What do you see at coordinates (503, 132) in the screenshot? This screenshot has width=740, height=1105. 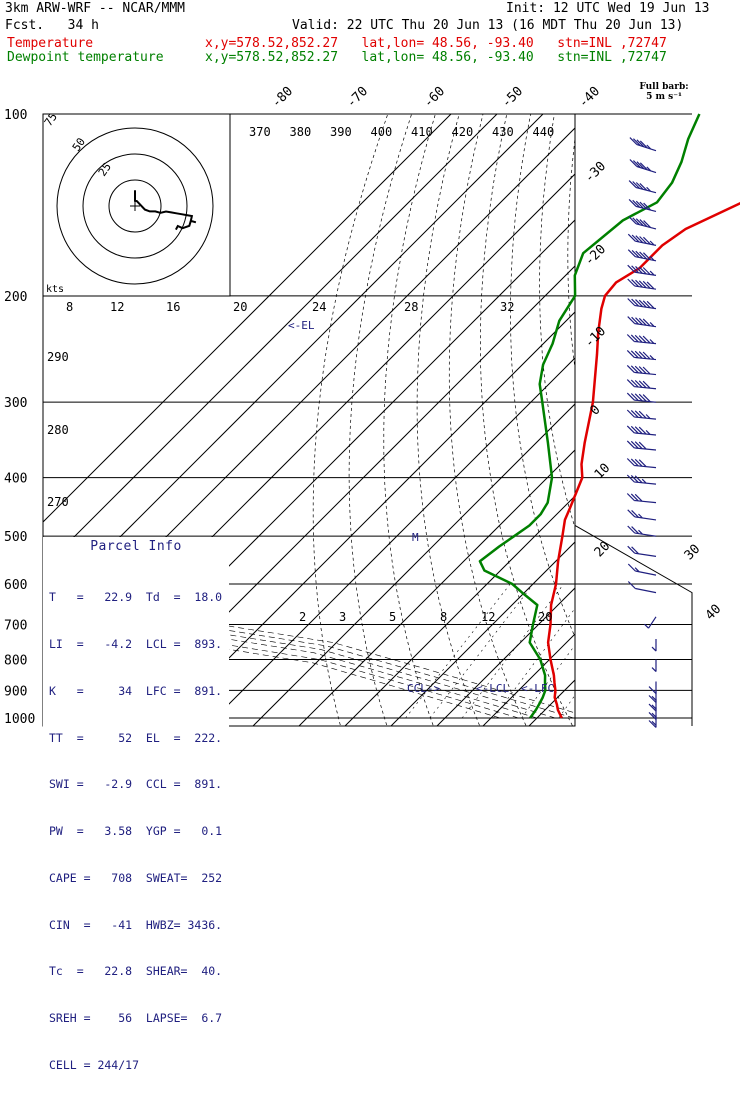 I see `theta-e-label: 430` at bounding box center [503, 132].